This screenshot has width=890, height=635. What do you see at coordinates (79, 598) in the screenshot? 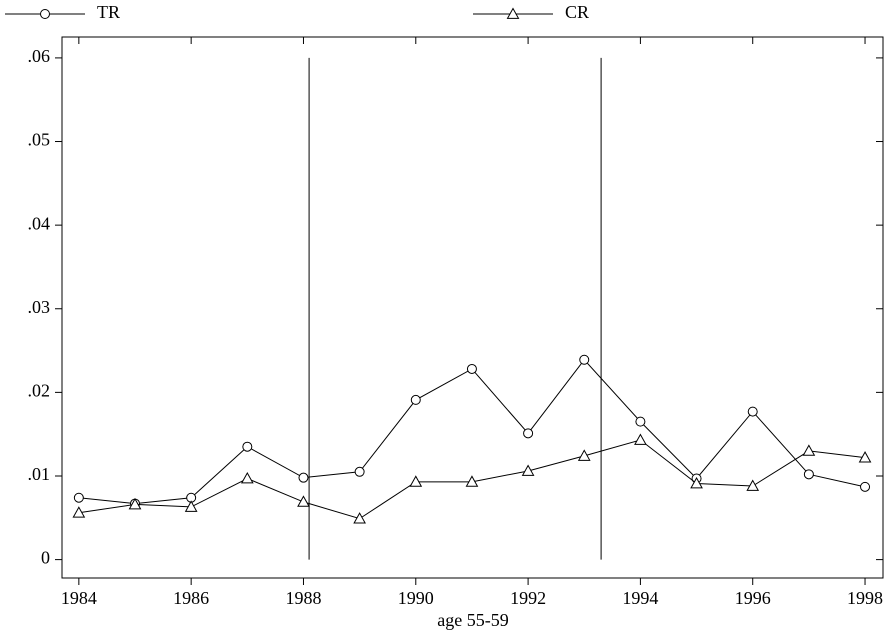
I see `x-tick-label: 1984` at bounding box center [79, 598].